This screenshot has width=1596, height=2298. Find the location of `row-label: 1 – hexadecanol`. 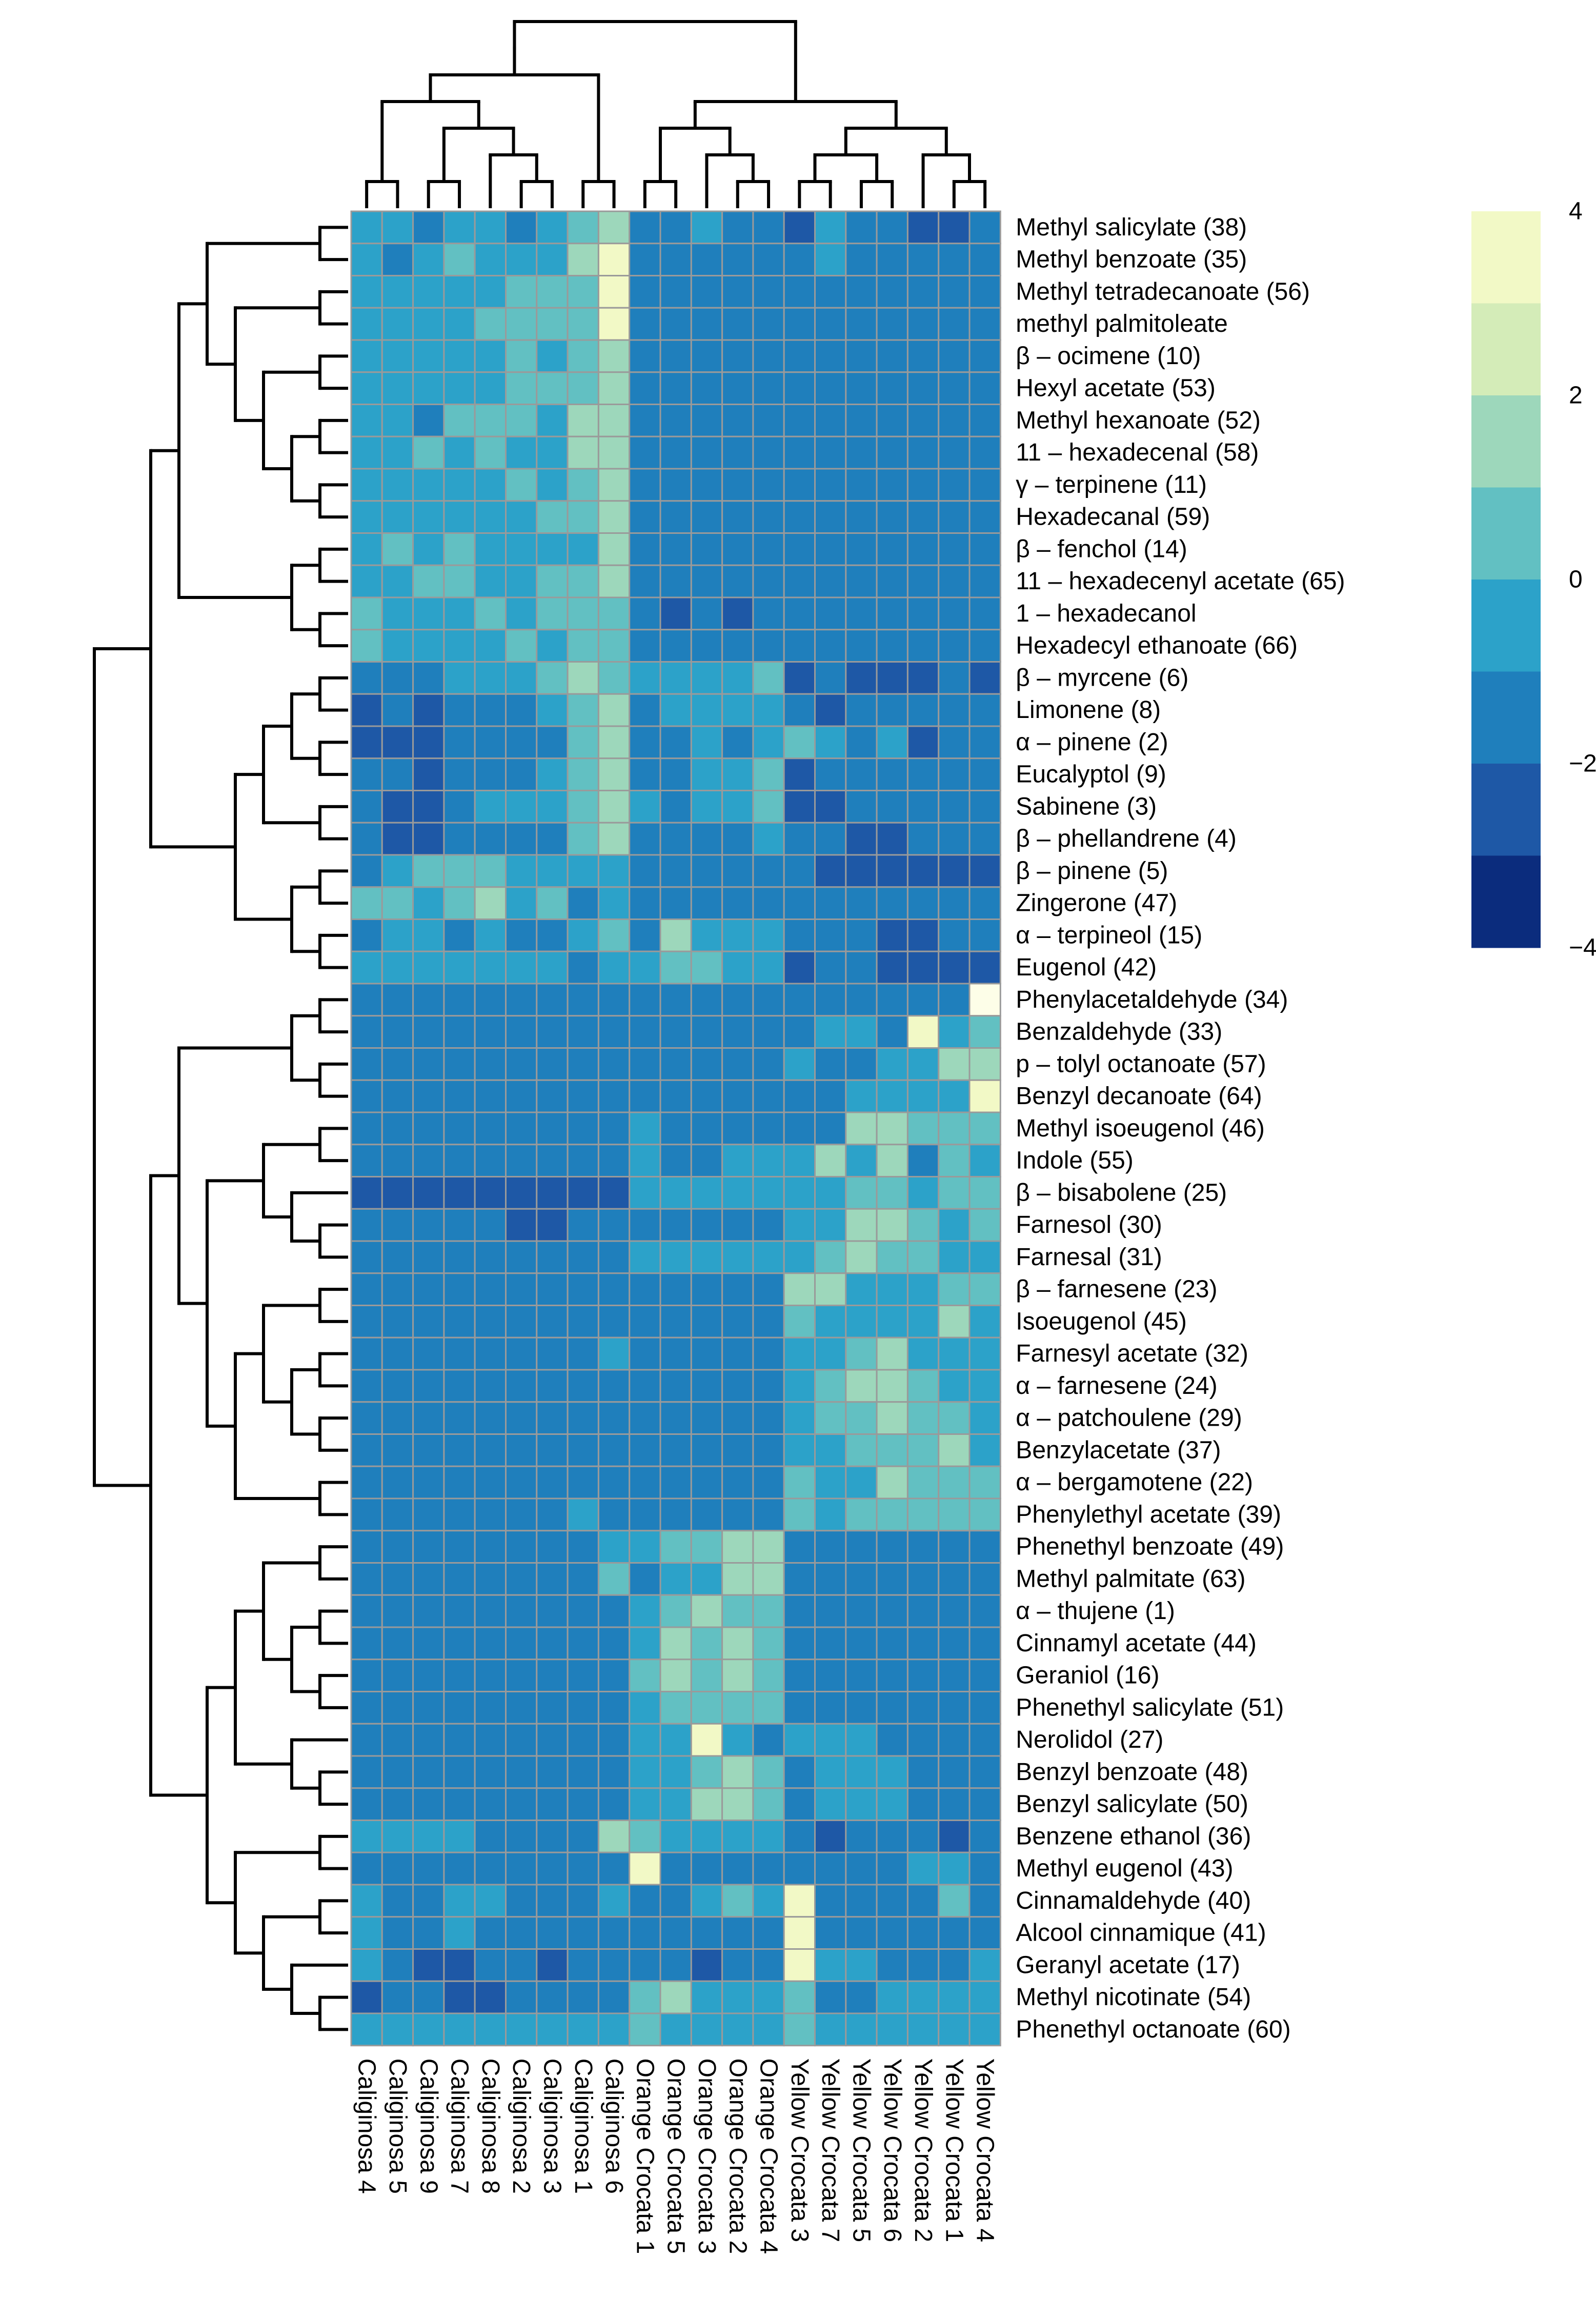

row-label: 1 – hexadecanol is located at coordinates (1106, 613).